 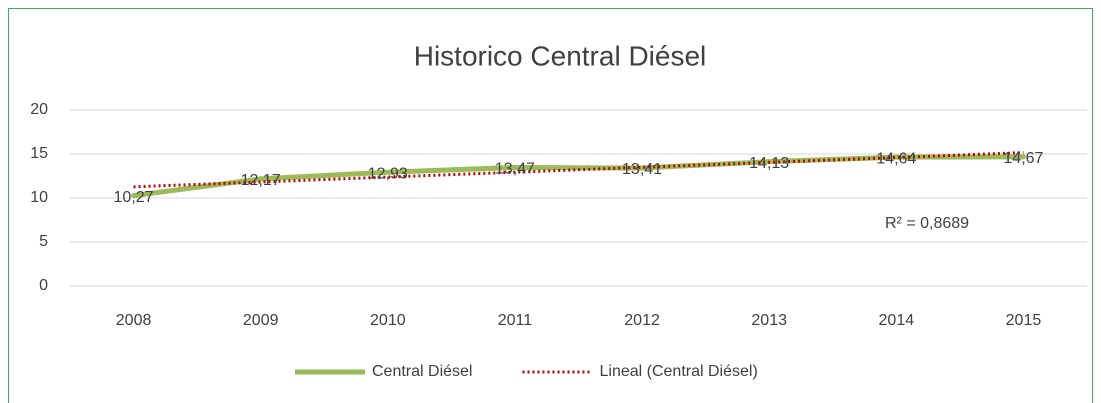 I want to click on data-label: 14,64, so click(x=896, y=158).